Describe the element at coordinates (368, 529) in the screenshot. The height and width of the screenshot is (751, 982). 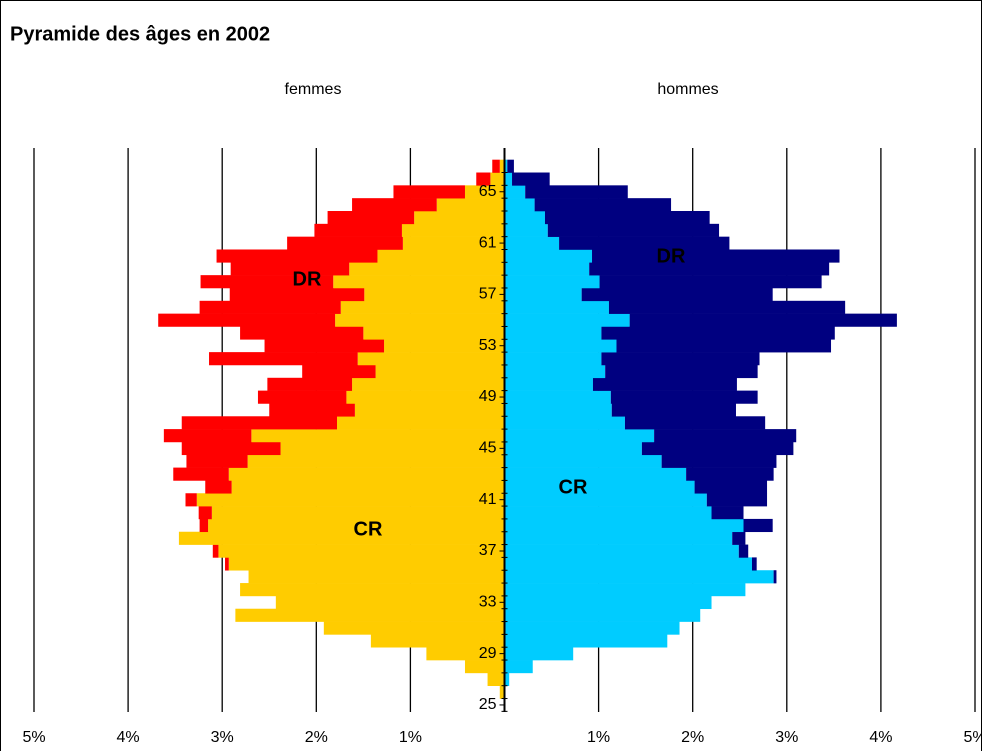
I see `series-label: CR` at that location.